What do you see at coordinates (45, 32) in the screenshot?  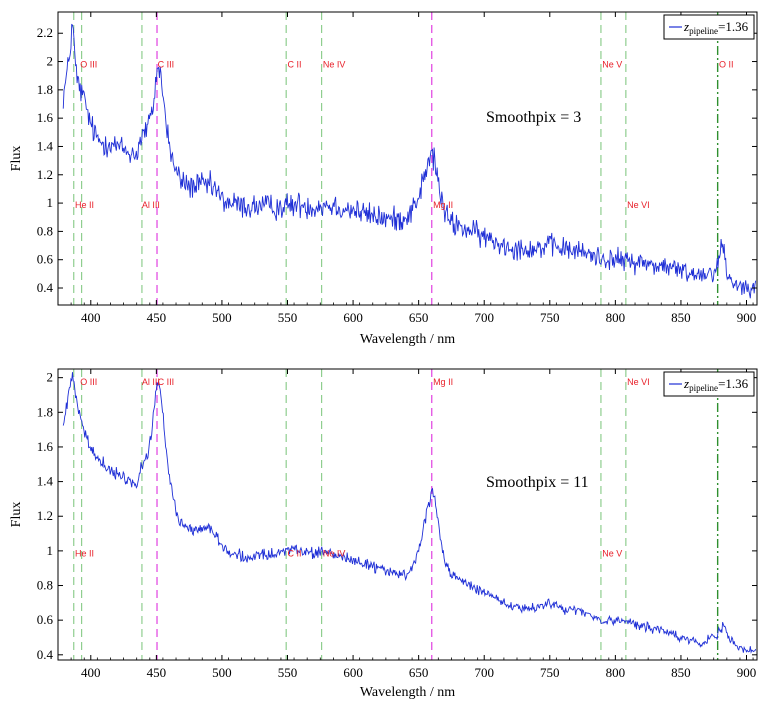 I see `y-tick-label: 2.2` at bounding box center [45, 32].